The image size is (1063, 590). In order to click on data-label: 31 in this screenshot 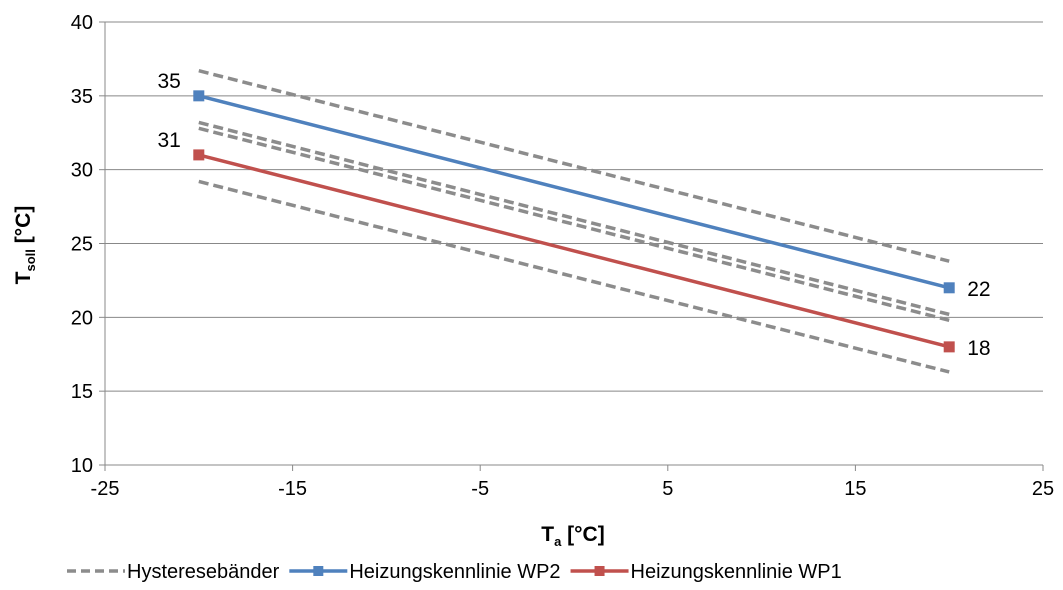, I will do `click(168, 140)`.